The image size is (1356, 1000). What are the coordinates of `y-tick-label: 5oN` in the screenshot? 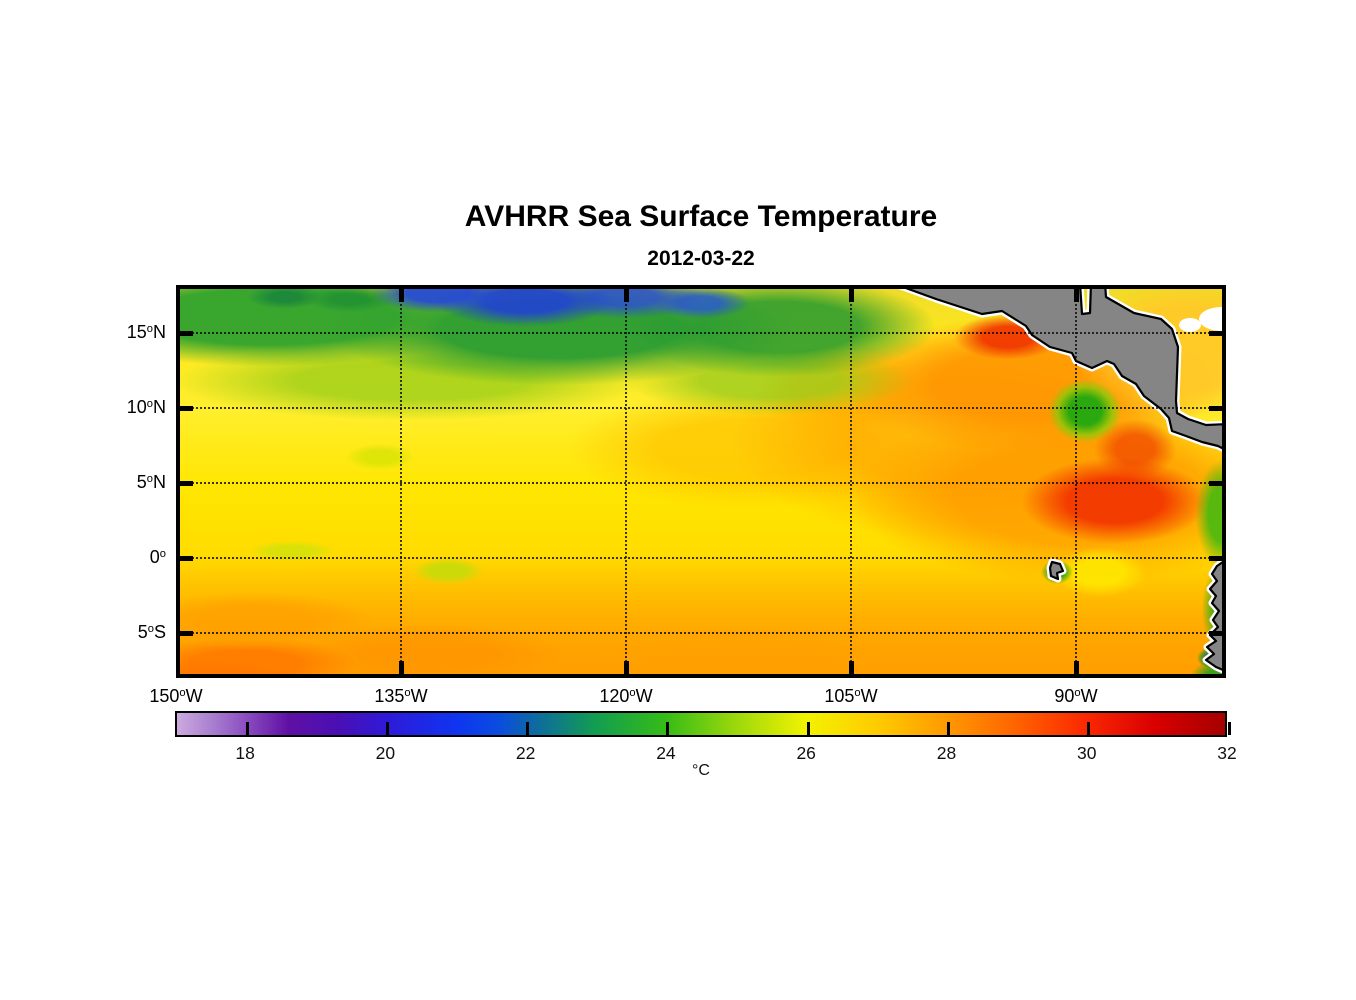 It's located at (151, 482).